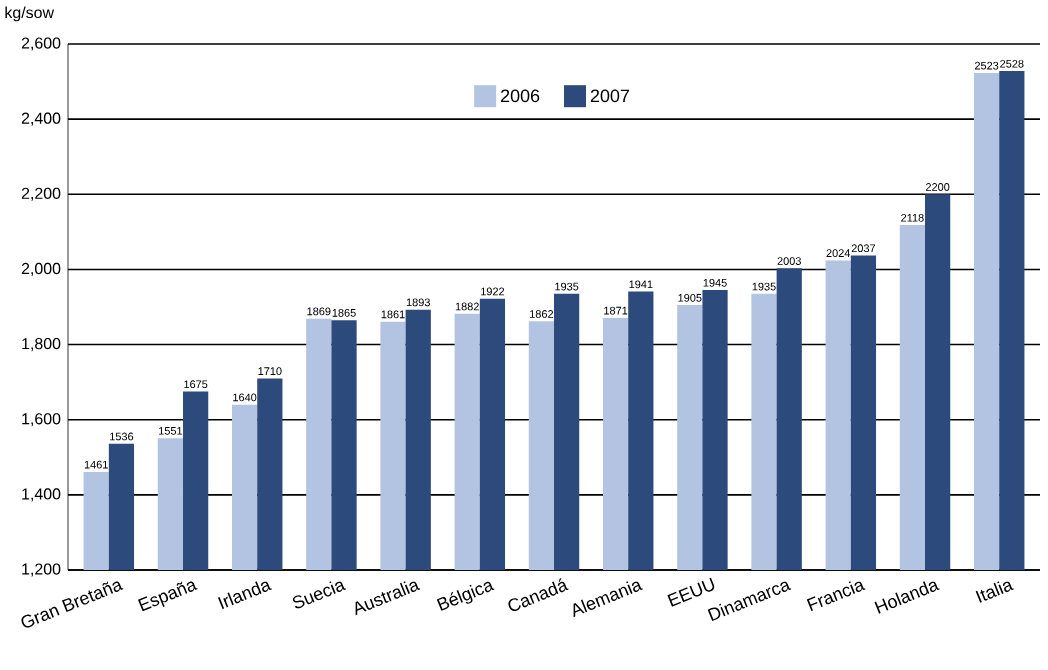 The image size is (1048, 670). Describe the element at coordinates (168, 596) in the screenshot. I see `x-tick-label: España` at that location.